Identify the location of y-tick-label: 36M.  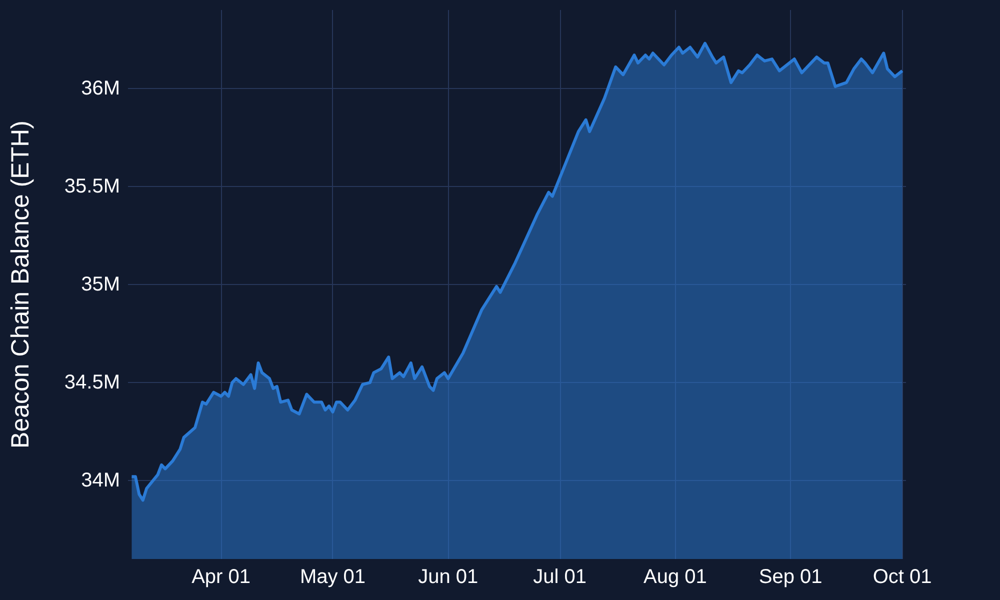
(100, 88).